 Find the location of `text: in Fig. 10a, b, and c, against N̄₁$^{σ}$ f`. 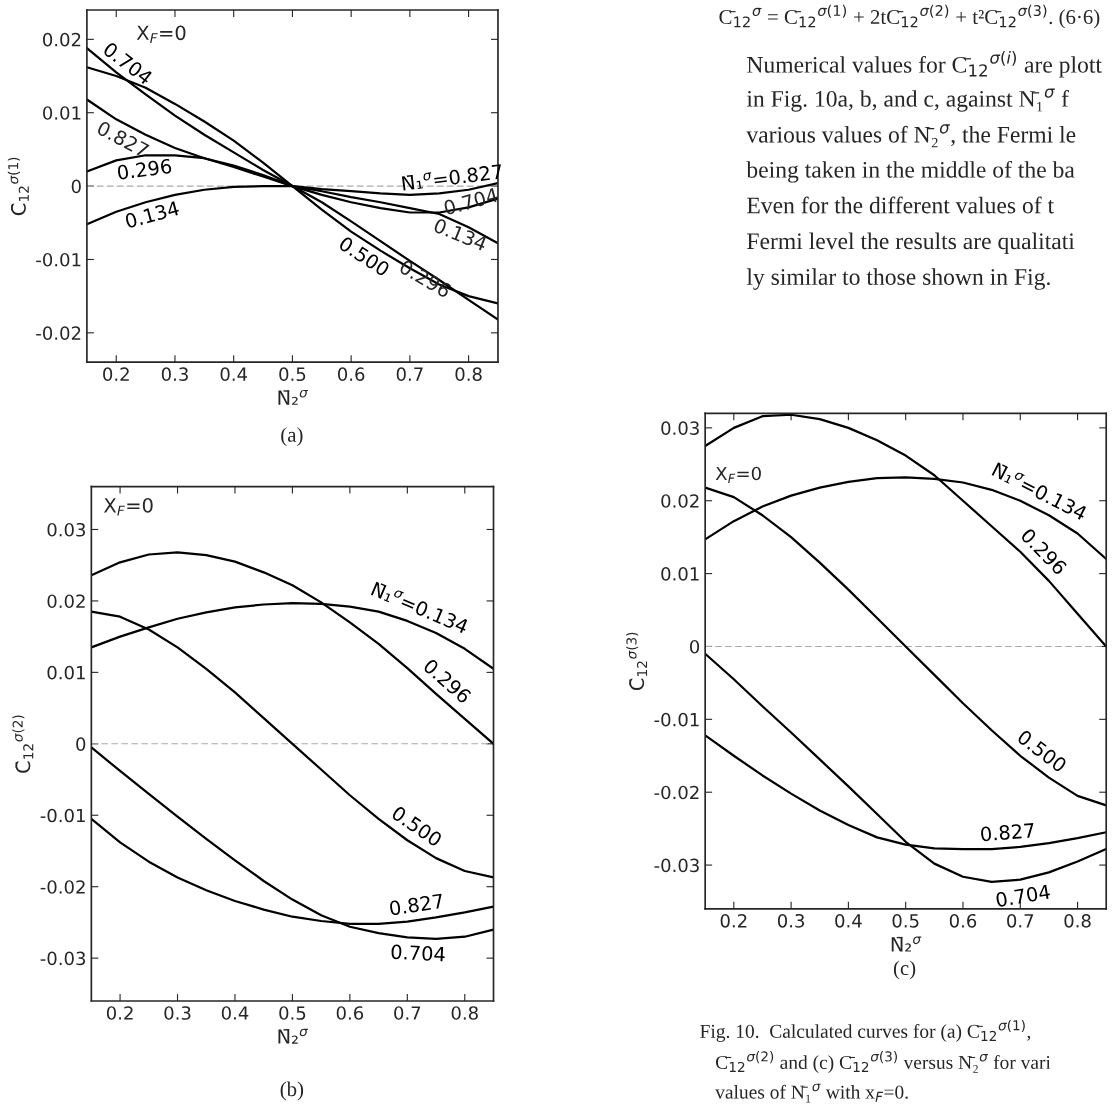

text: in Fig. 10a, b, and c, against N̄₁$^{σ}$ f is located at coordinates (907, 100).